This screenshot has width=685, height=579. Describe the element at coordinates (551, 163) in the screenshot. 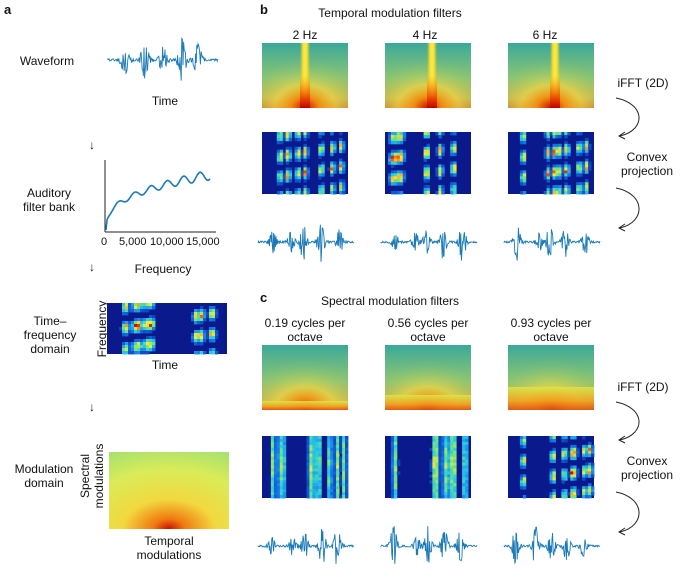

I see `temporal-spectrogram-6hz` at that location.